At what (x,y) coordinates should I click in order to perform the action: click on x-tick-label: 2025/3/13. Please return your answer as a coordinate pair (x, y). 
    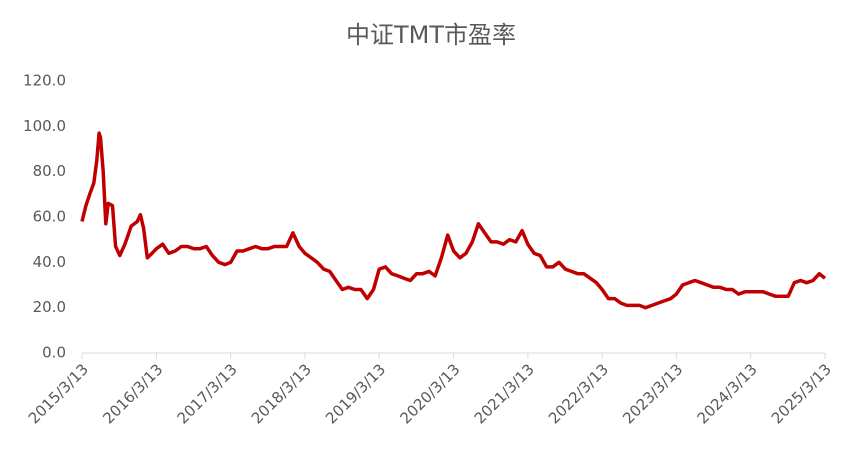
    Looking at the image, I should click on (801, 393).